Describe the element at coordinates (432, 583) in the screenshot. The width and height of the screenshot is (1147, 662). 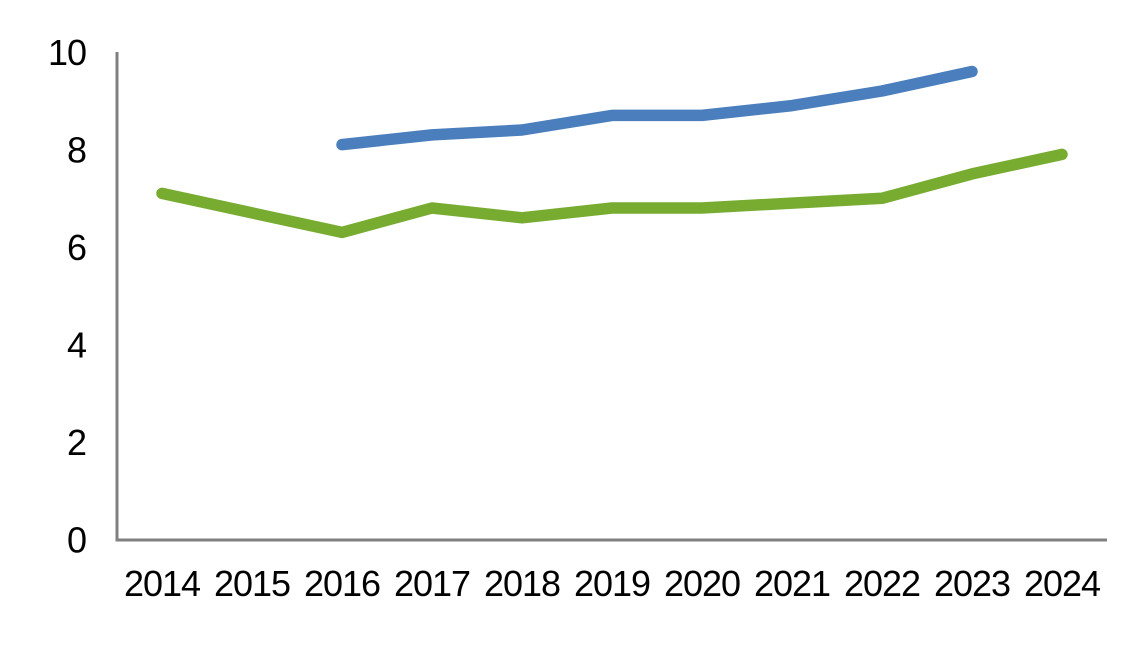
I see `x-tick-label-2017: 2017` at that location.